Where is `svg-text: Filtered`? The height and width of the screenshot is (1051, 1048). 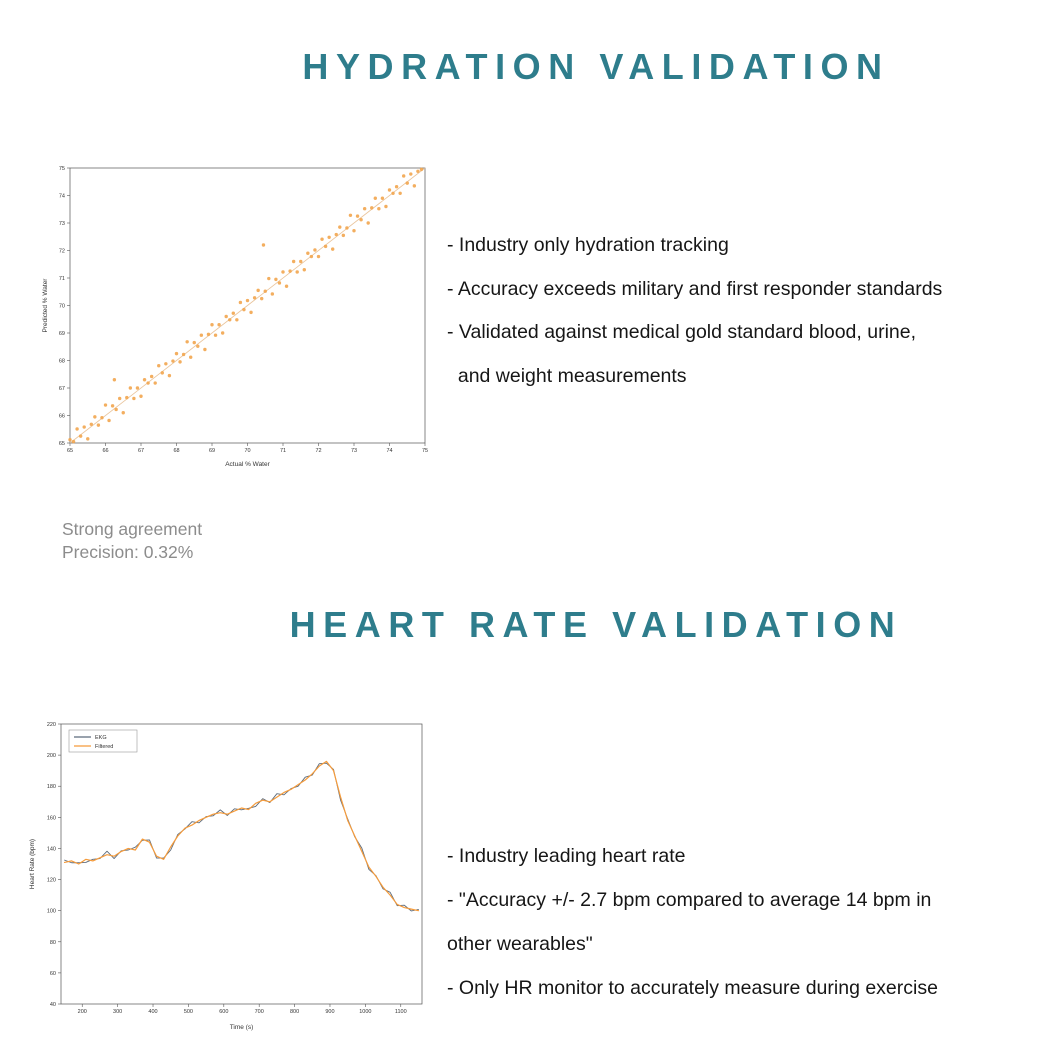
svg-text: Filtered is located at coordinates (104, 747).